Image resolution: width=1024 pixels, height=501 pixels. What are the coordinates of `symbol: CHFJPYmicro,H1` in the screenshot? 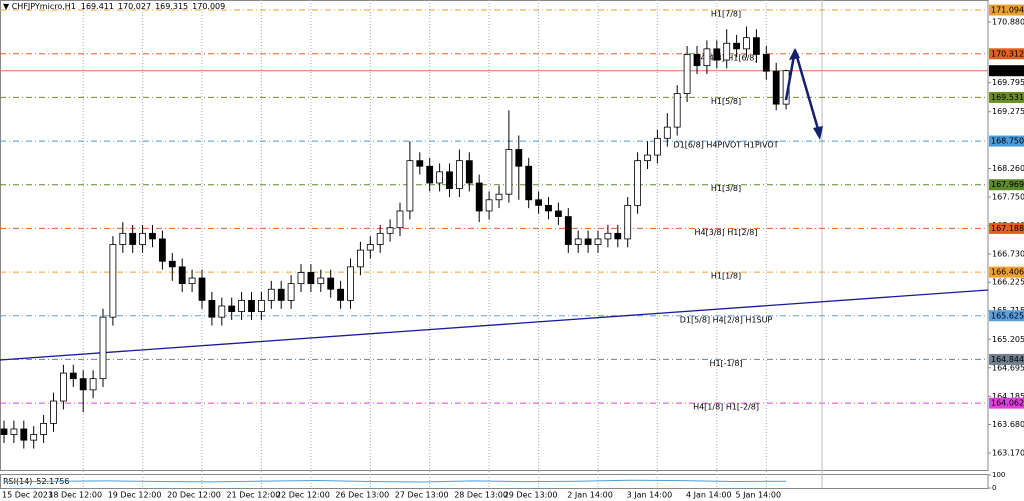 It's located at (44, 6).